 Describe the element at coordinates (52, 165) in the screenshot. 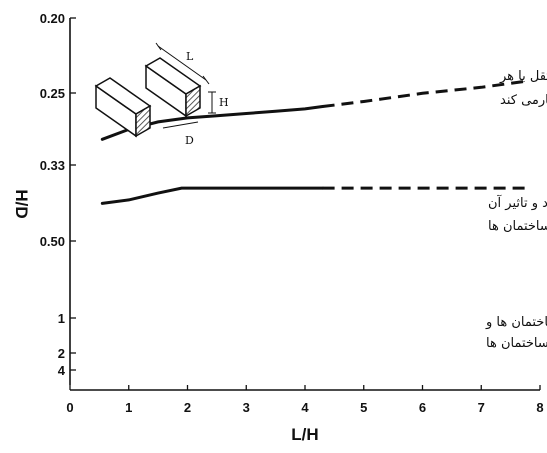

I see `y-tick-label: 0.33` at that location.